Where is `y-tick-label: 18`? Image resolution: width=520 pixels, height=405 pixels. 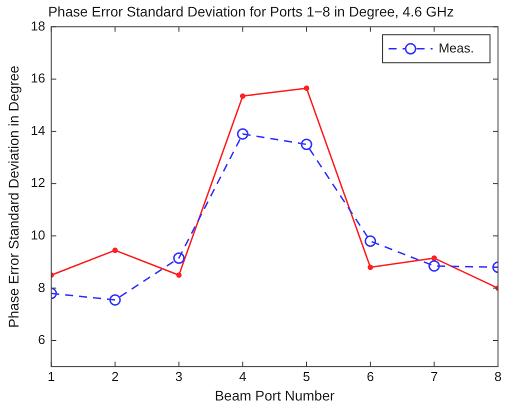 y-tick-label: 18 is located at coordinates (38, 26).